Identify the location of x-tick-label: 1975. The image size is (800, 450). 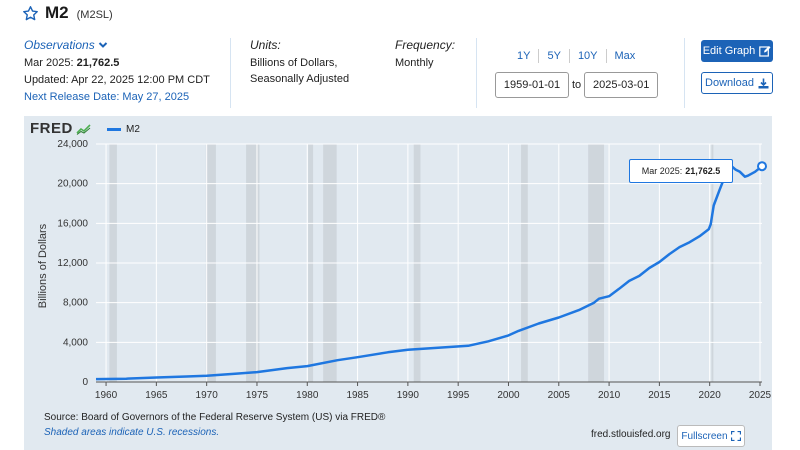
(257, 395).